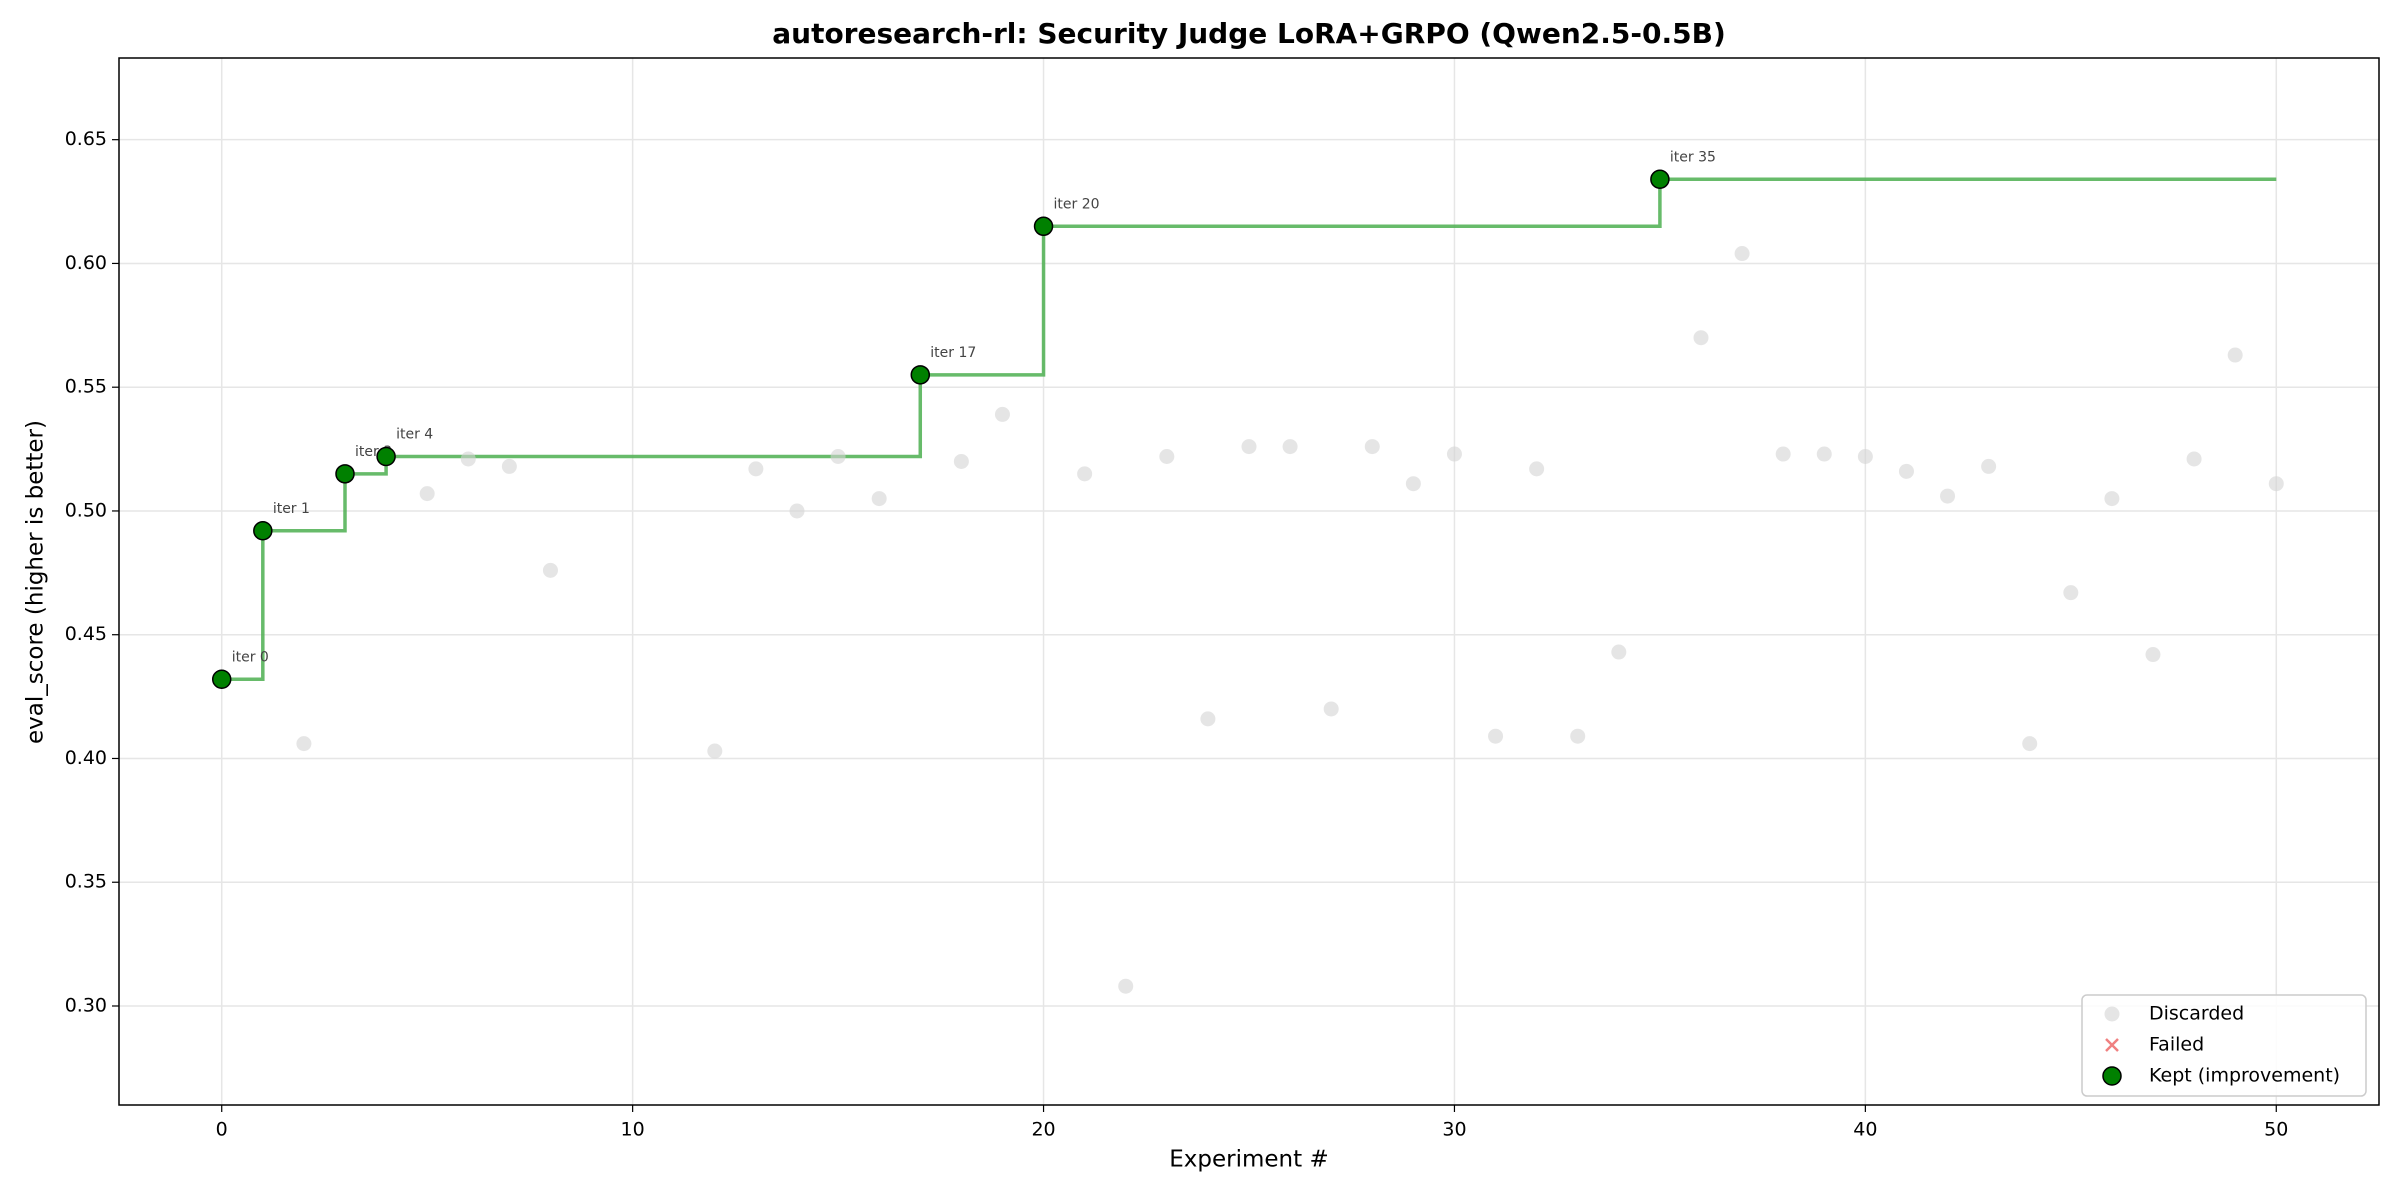 This screenshot has height=1200, width=2400. What do you see at coordinates (86, 634) in the screenshot?
I see `y-tick-label: 0.45` at bounding box center [86, 634].